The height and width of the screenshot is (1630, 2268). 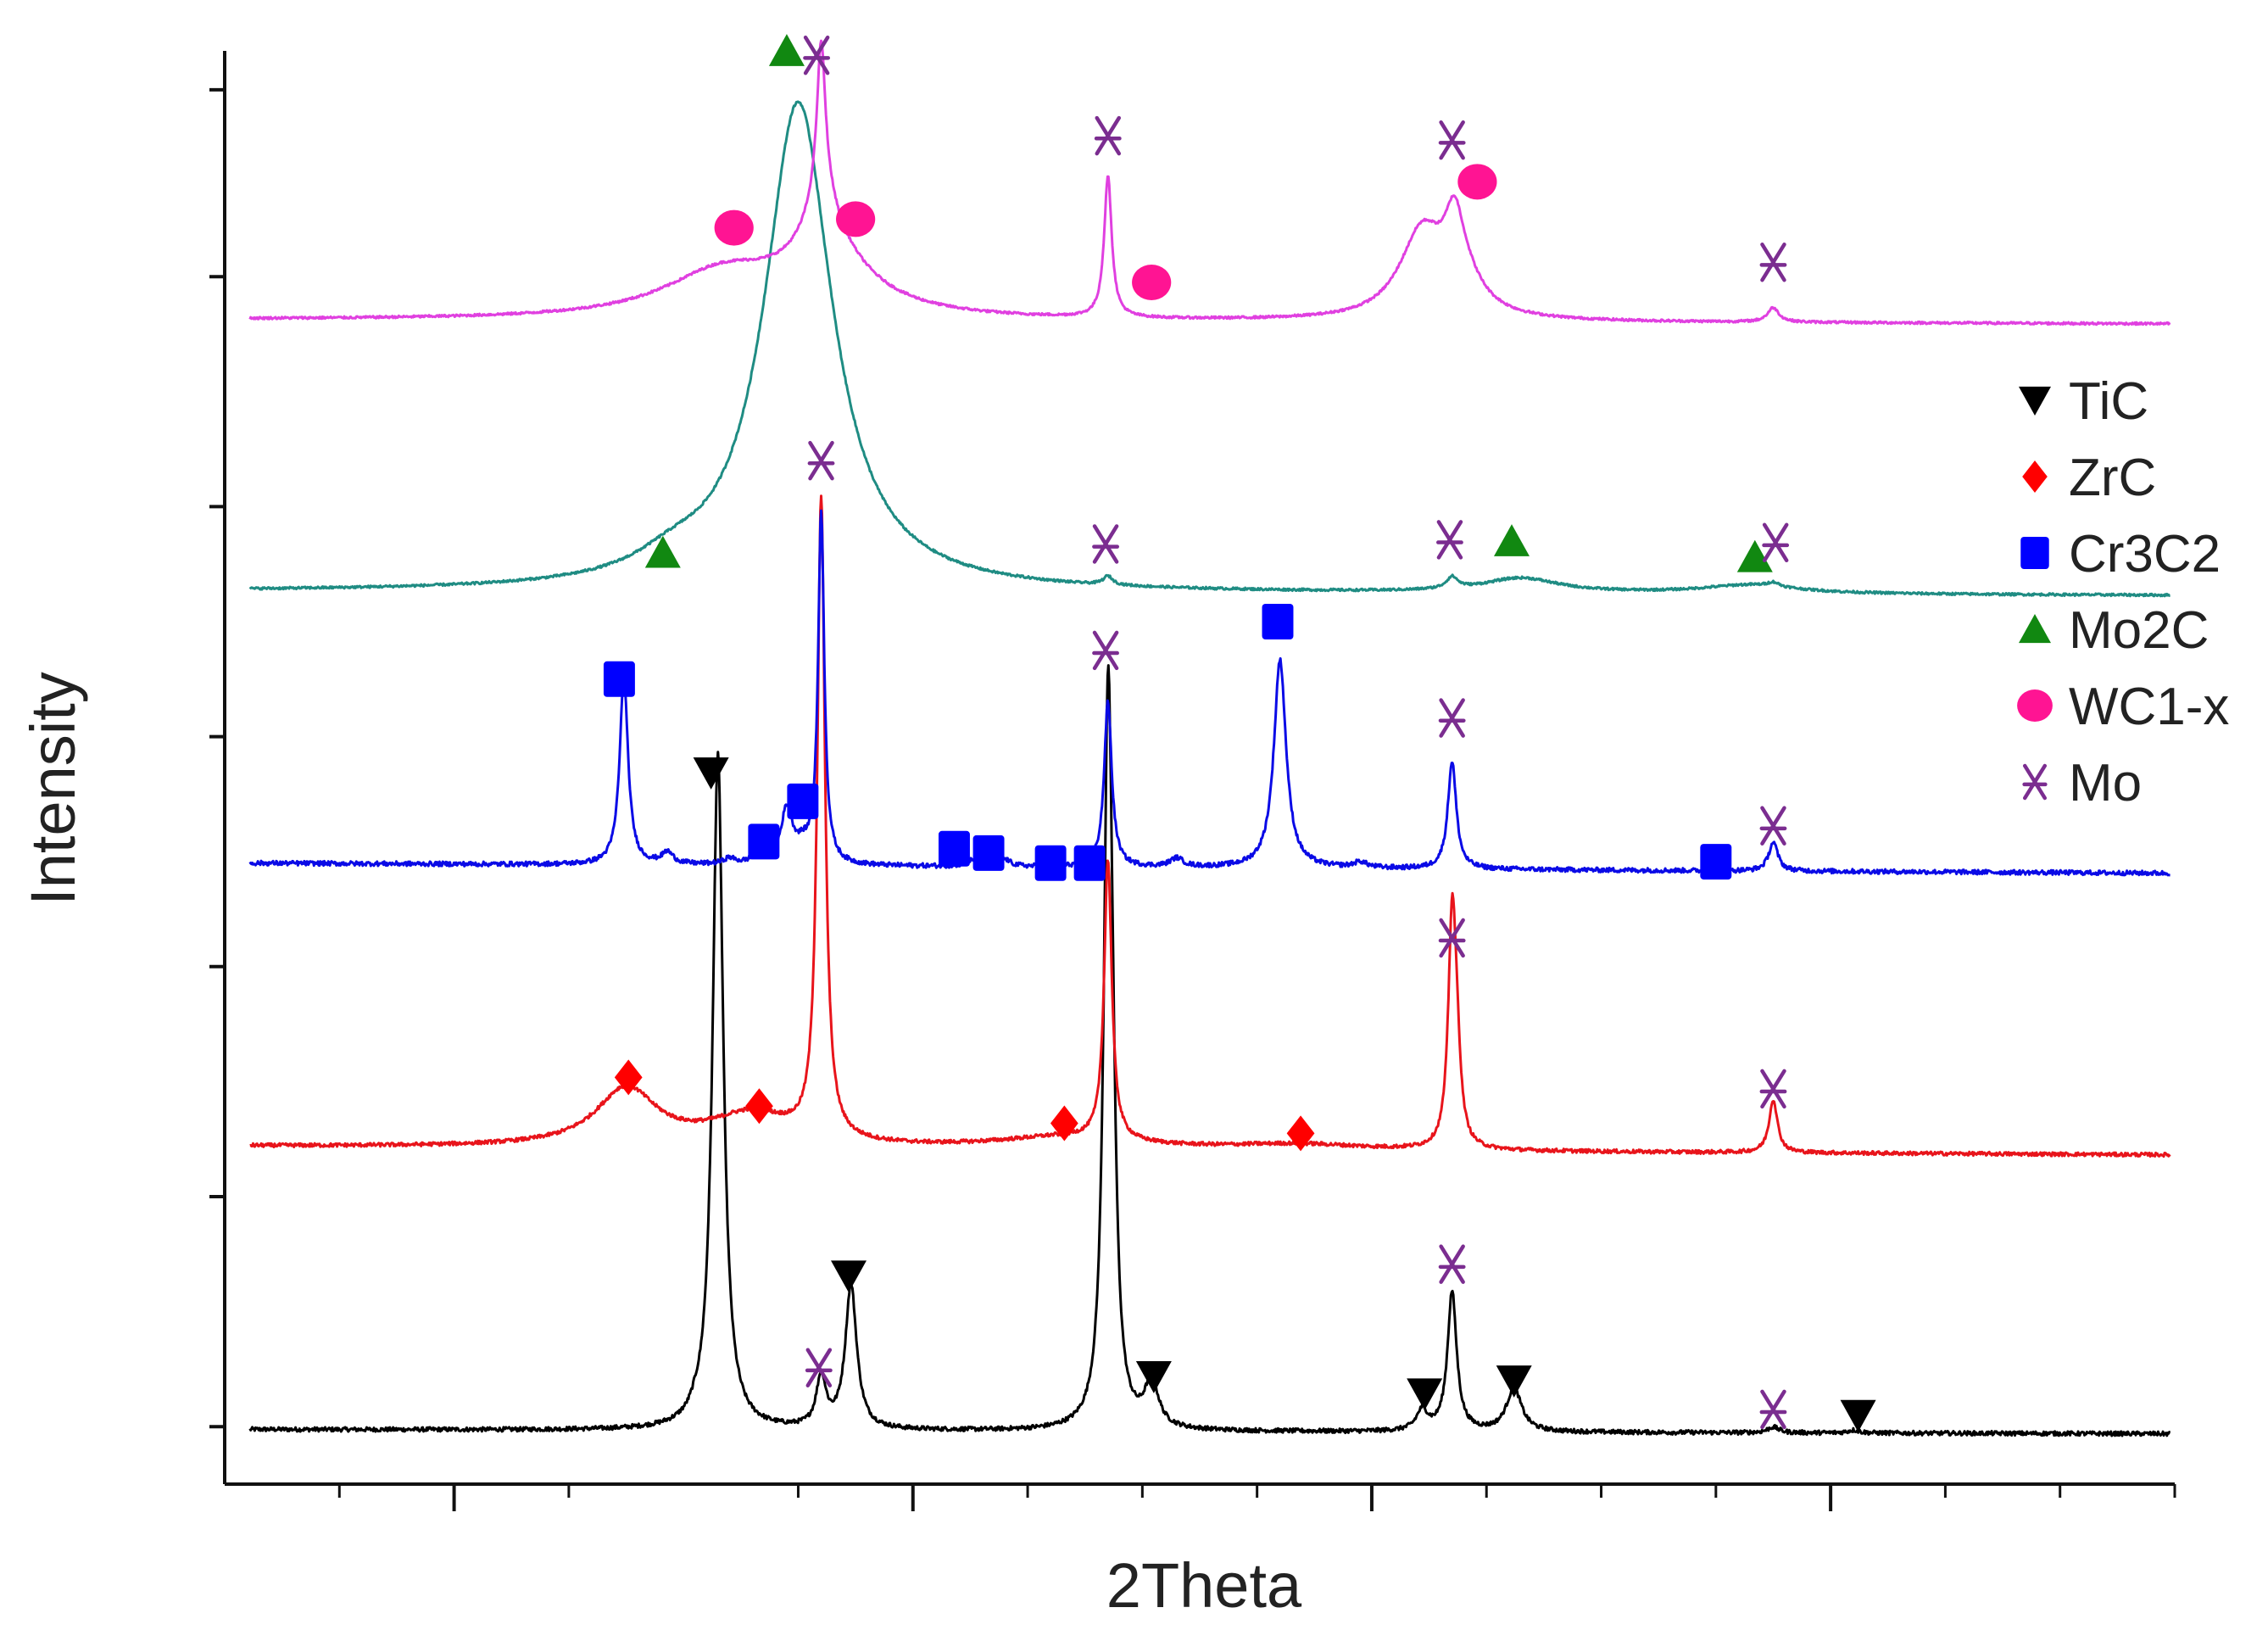 I want to click on marker-mo-27-stroke, so click(x=1773, y=826).